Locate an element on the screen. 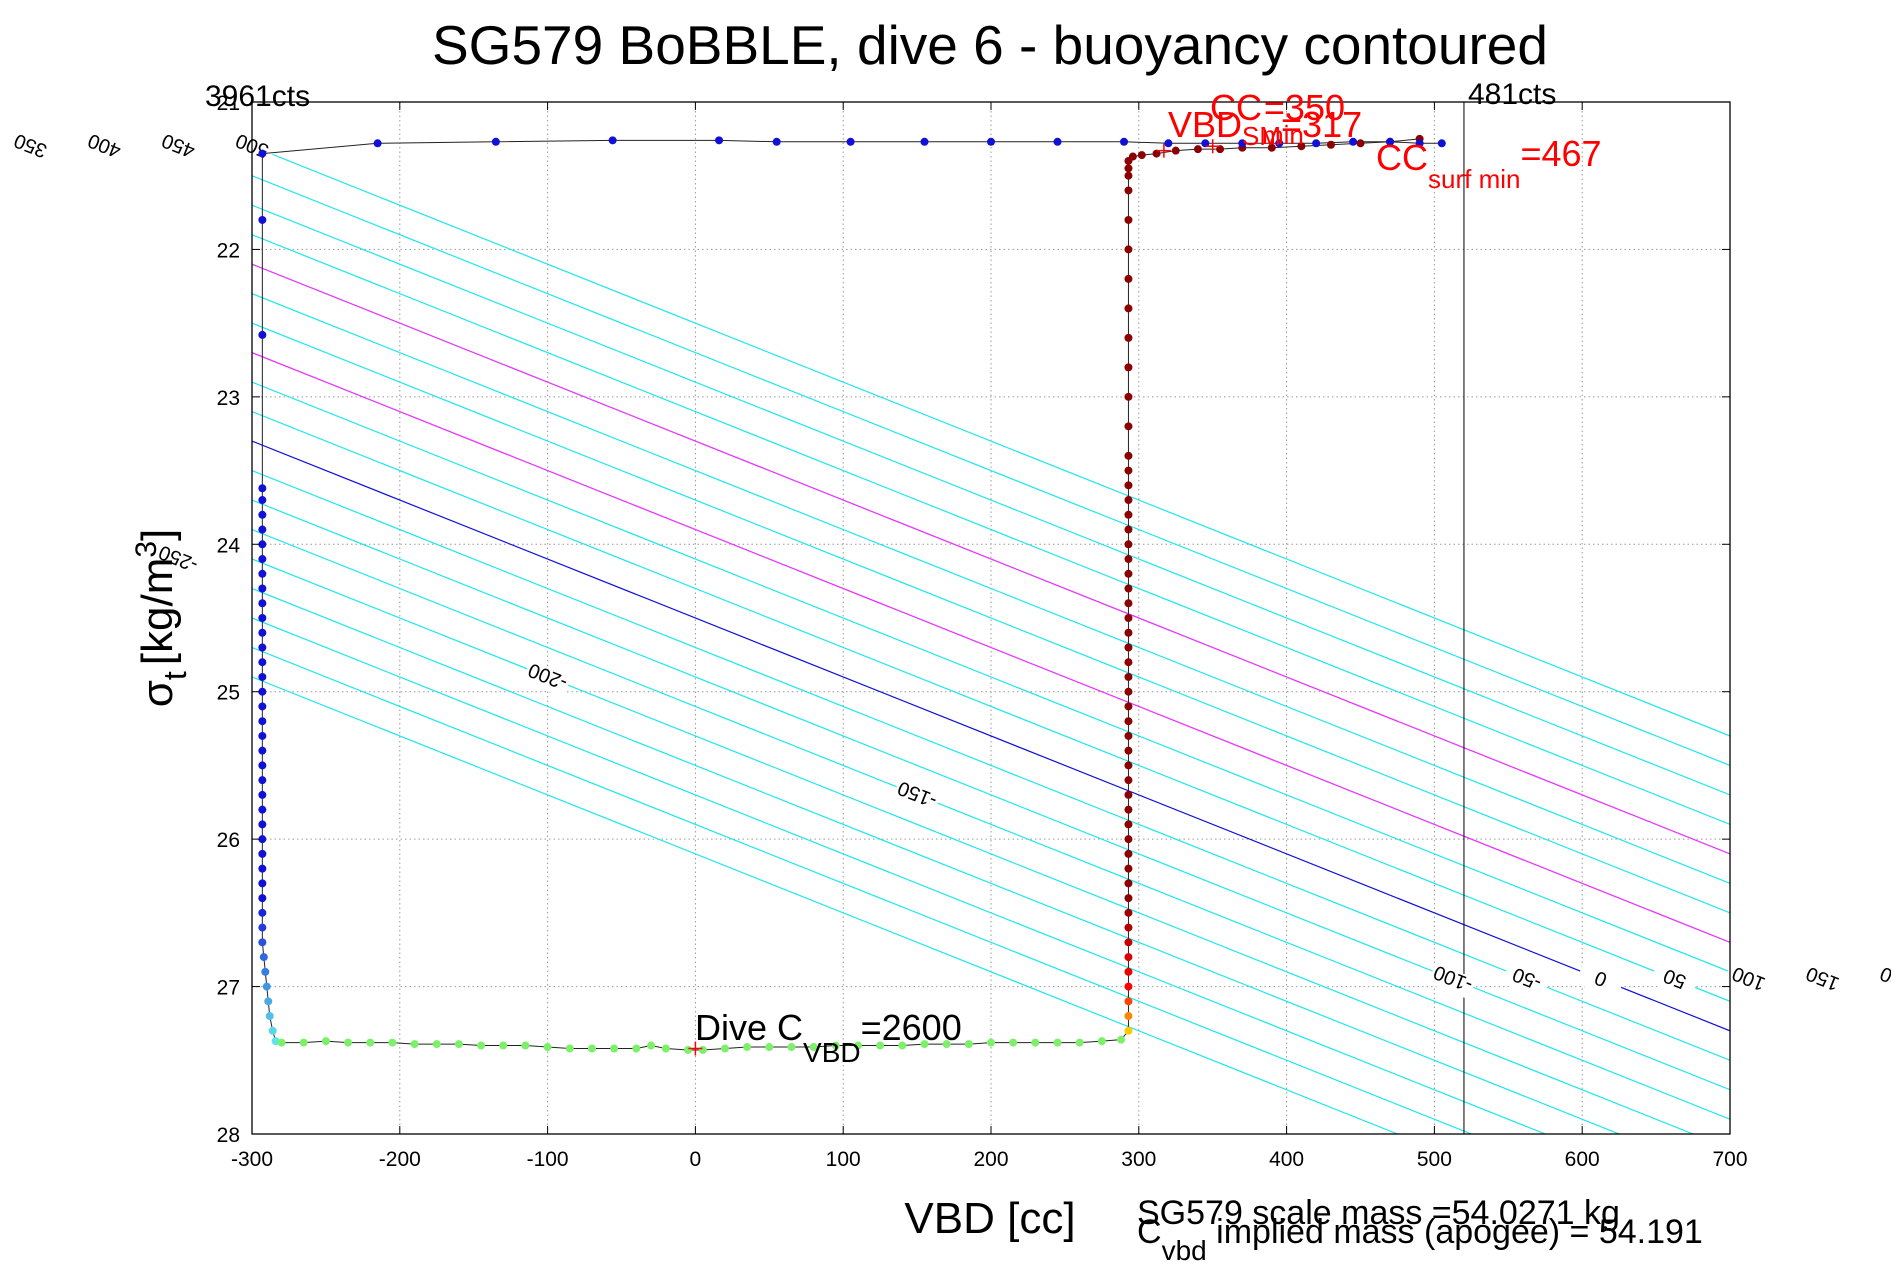 The width and height of the screenshot is (1891, 1262). corner-label-left: 3961cts is located at coordinates (257, 96).